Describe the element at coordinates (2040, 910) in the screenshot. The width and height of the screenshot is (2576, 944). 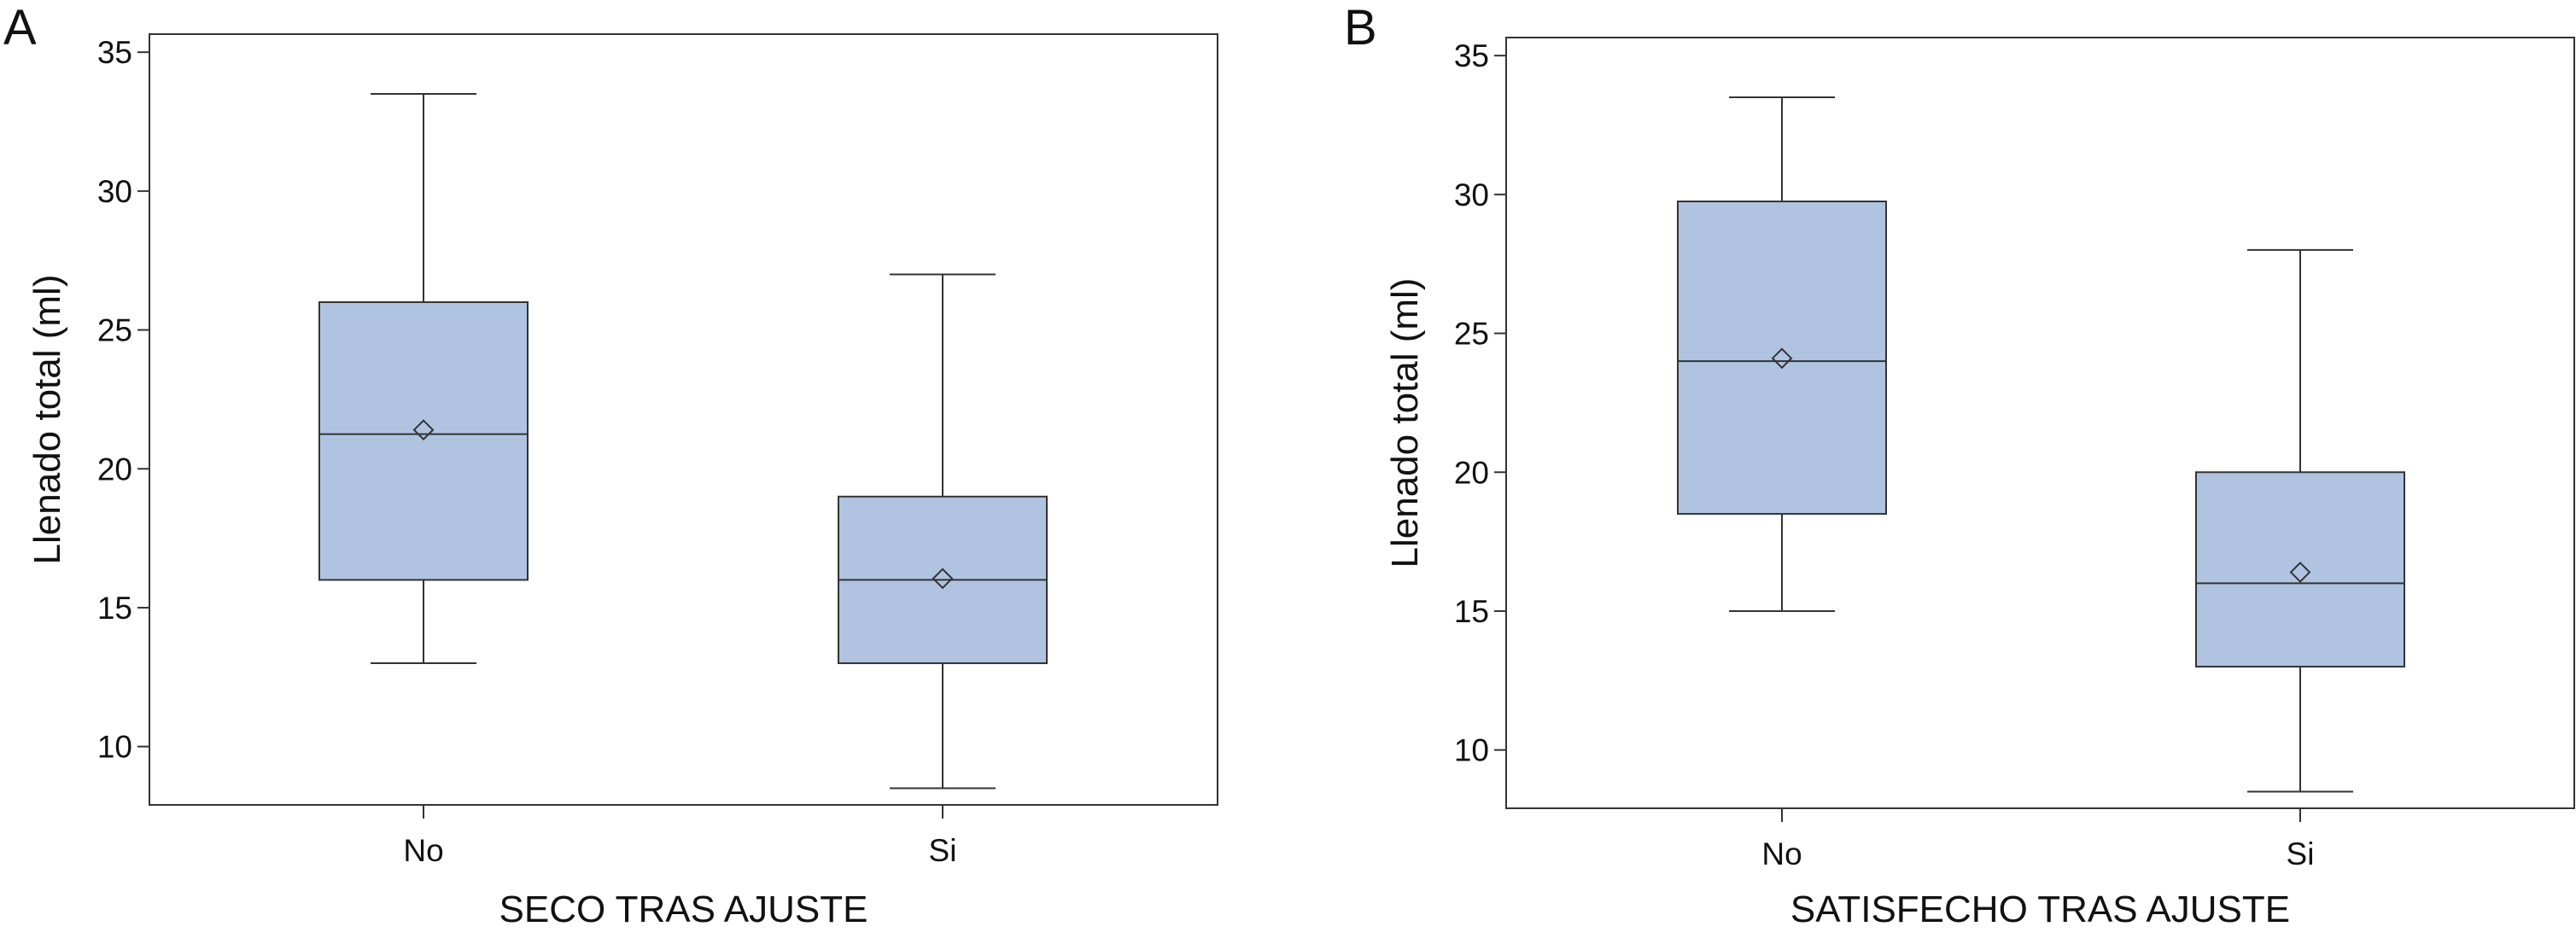
I see `x-axis-title: SATISFECHO TRAS AJUSTE` at that location.